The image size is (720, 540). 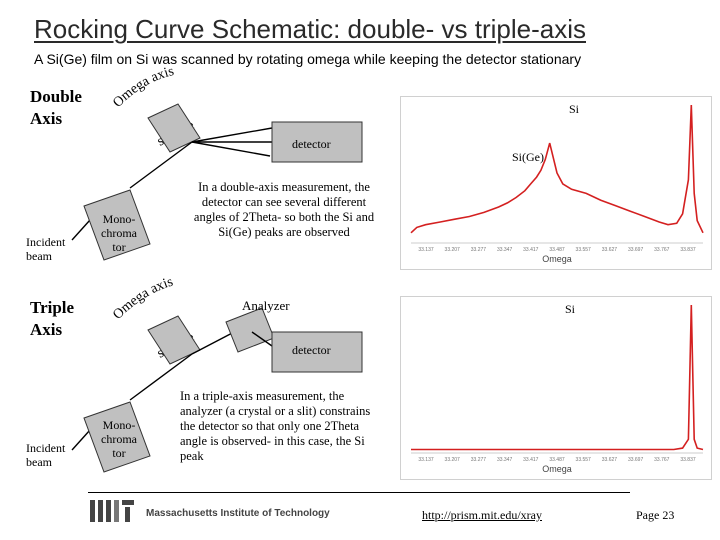 What do you see at coordinates (217, 162) in the screenshot?
I see `double-axis-diagram: Omega axis sample` at bounding box center [217, 162].